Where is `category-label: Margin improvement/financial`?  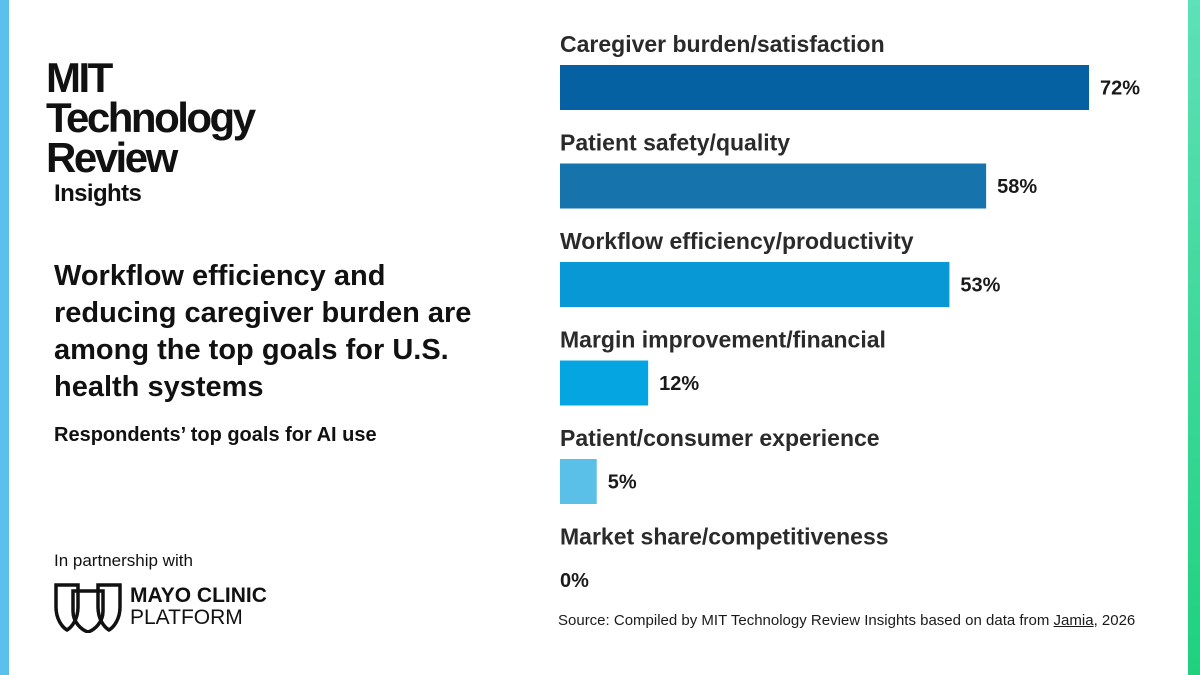
category-label: Margin improvement/financial is located at coordinates (723, 340).